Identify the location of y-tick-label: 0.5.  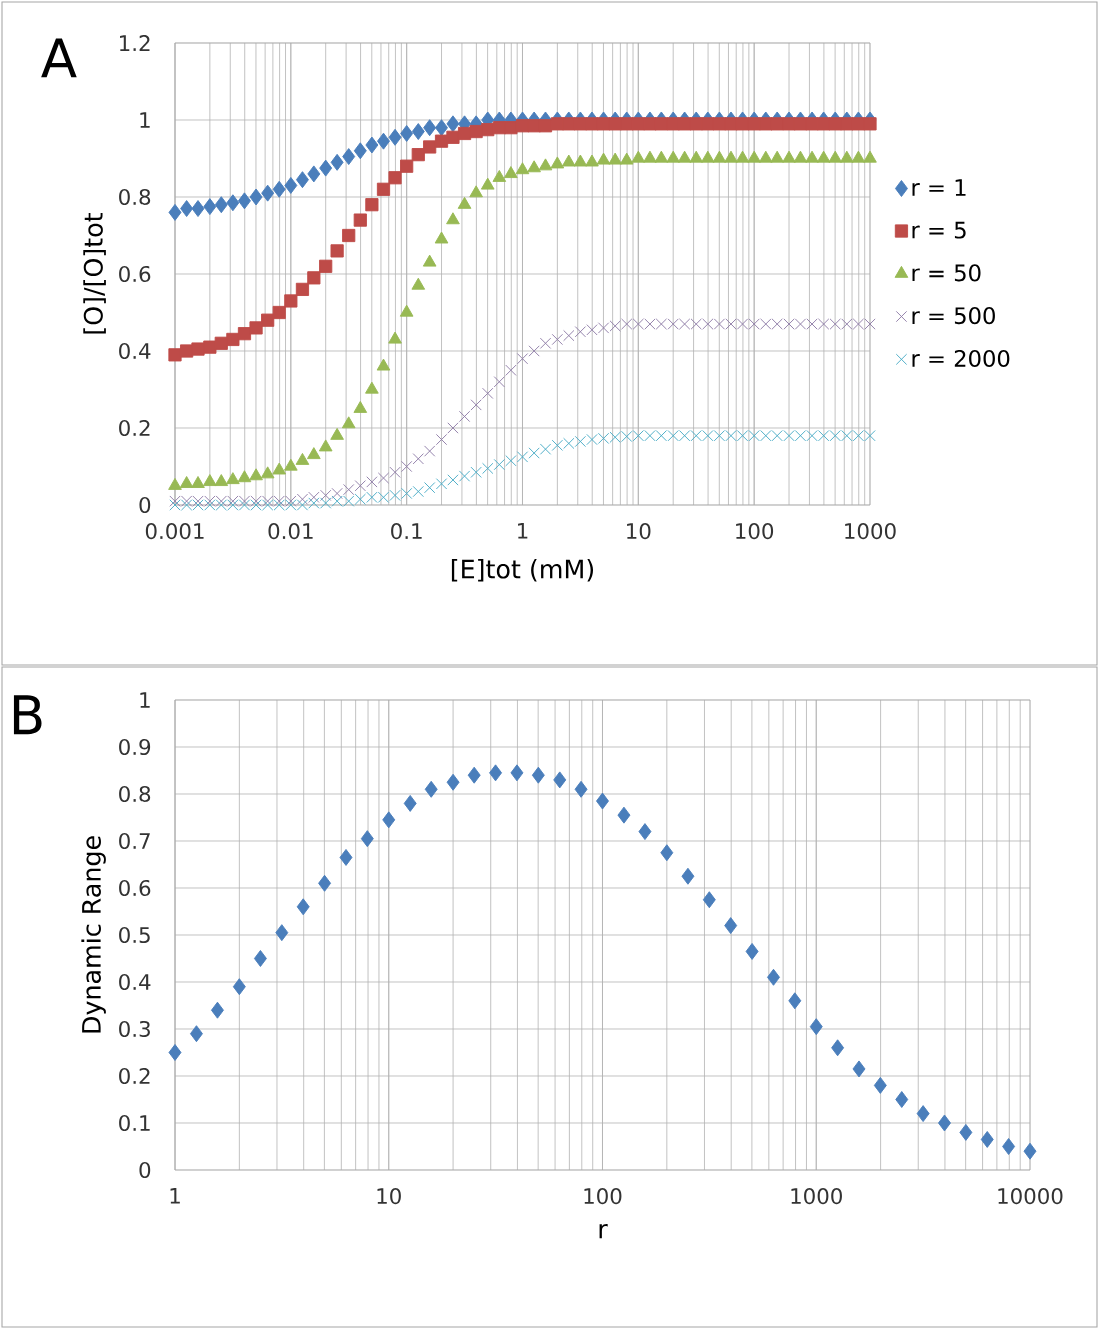
(134, 935).